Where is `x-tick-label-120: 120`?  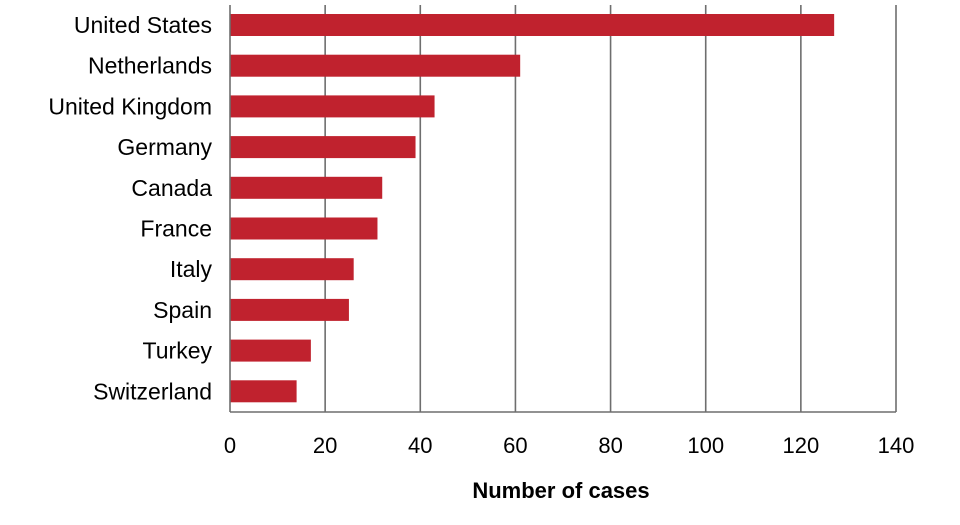 x-tick-label-120: 120 is located at coordinates (800, 445).